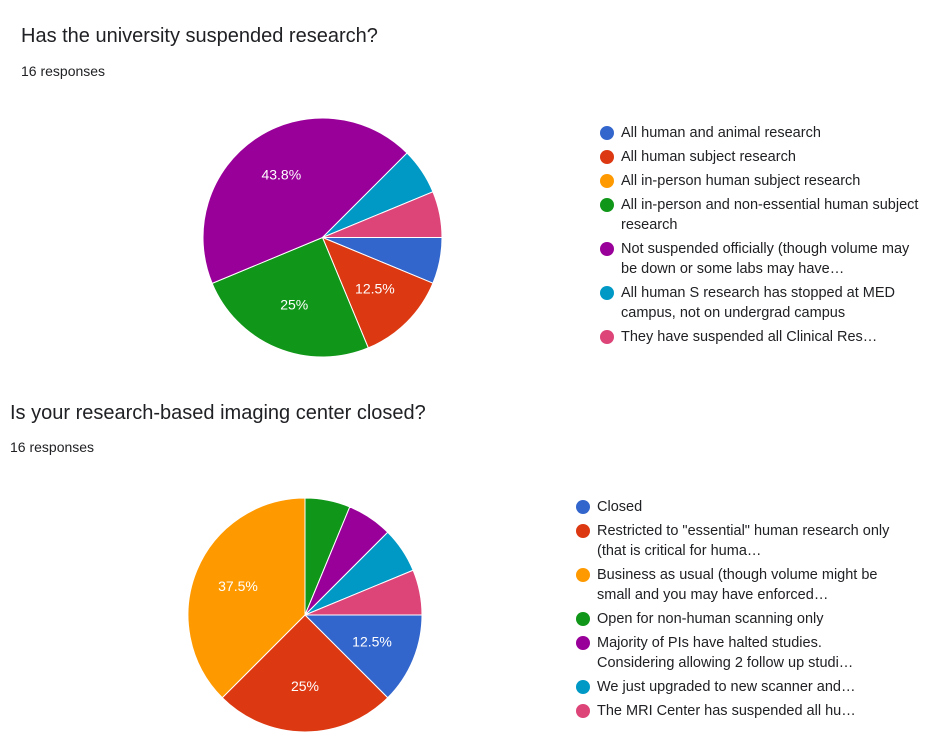 This screenshot has width=928, height=754. What do you see at coordinates (238, 586) in the screenshot?
I see `slice-percent-label: 37.5%` at bounding box center [238, 586].